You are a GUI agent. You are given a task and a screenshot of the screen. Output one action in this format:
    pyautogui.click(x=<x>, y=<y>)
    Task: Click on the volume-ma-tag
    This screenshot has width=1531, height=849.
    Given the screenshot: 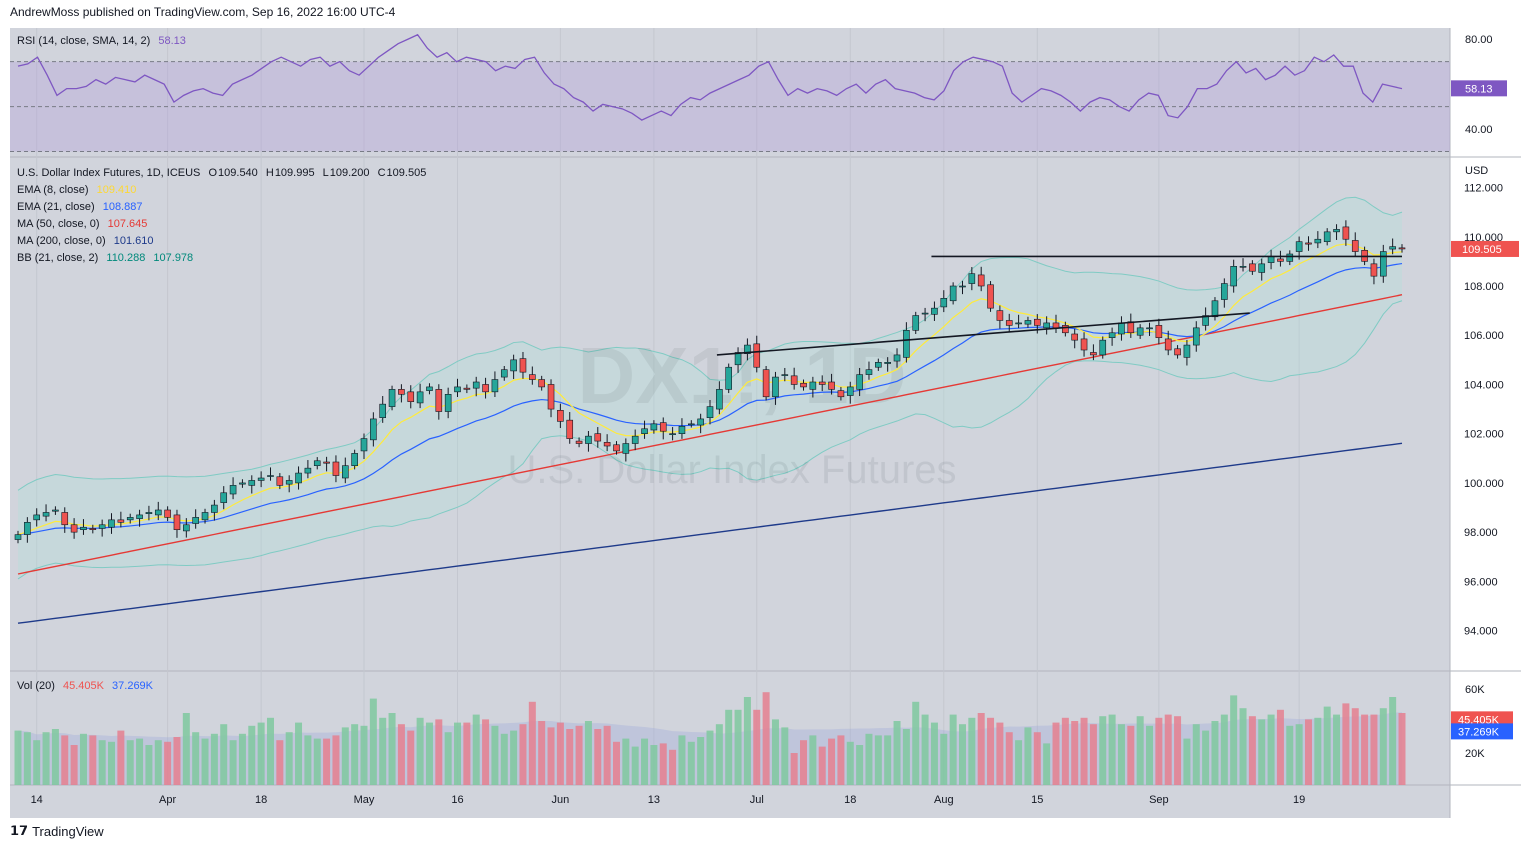 What is the action you would take?
    pyautogui.click(x=1482, y=731)
    